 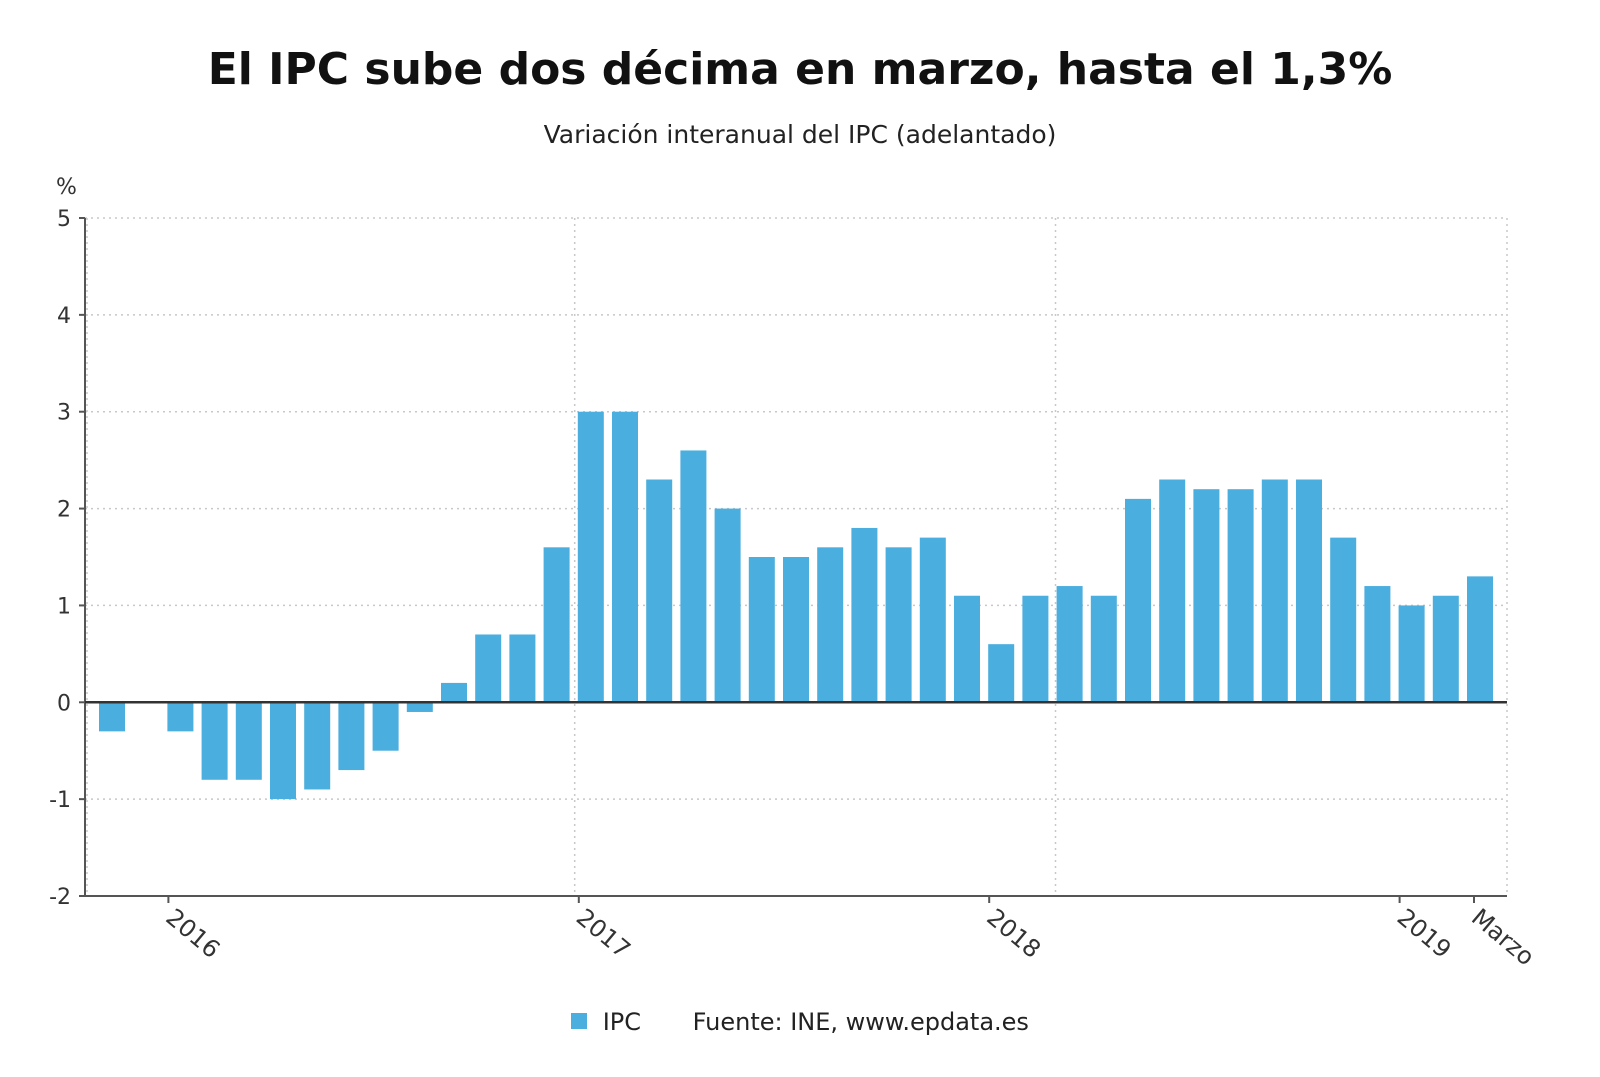 What do you see at coordinates (850, 933) in the screenshot?
I see `x-tick-labels: 2016 2017 2018 2019 Marzo` at bounding box center [850, 933].